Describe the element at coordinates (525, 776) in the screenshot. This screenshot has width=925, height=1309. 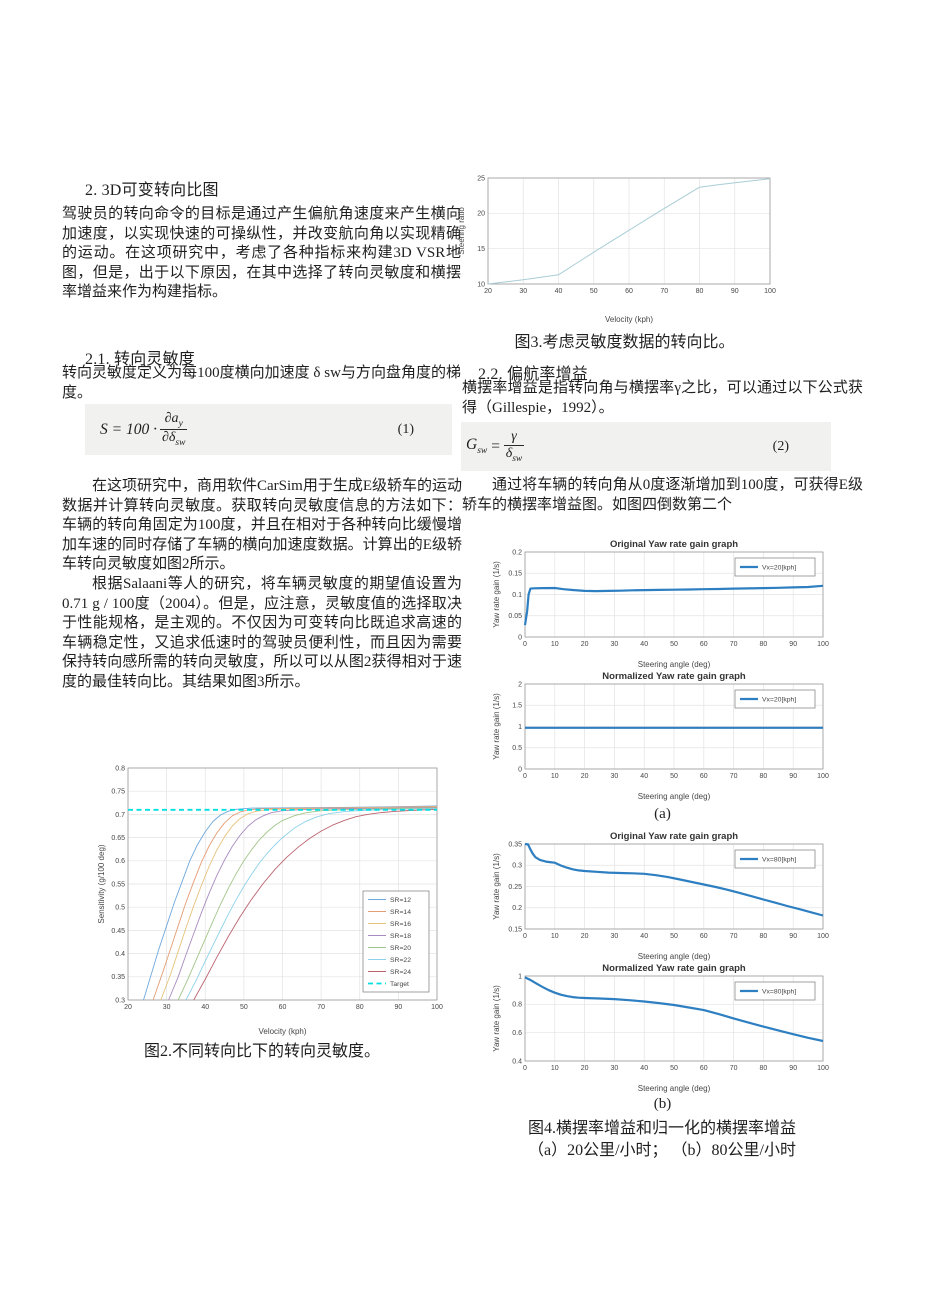
I see `svg-text: 0` at that location.